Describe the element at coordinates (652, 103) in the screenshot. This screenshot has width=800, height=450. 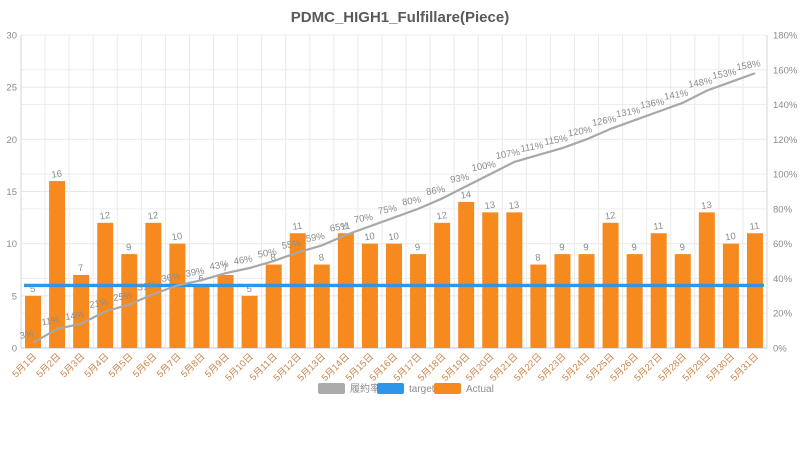
I see `rate-percent-label: 136%` at that location.